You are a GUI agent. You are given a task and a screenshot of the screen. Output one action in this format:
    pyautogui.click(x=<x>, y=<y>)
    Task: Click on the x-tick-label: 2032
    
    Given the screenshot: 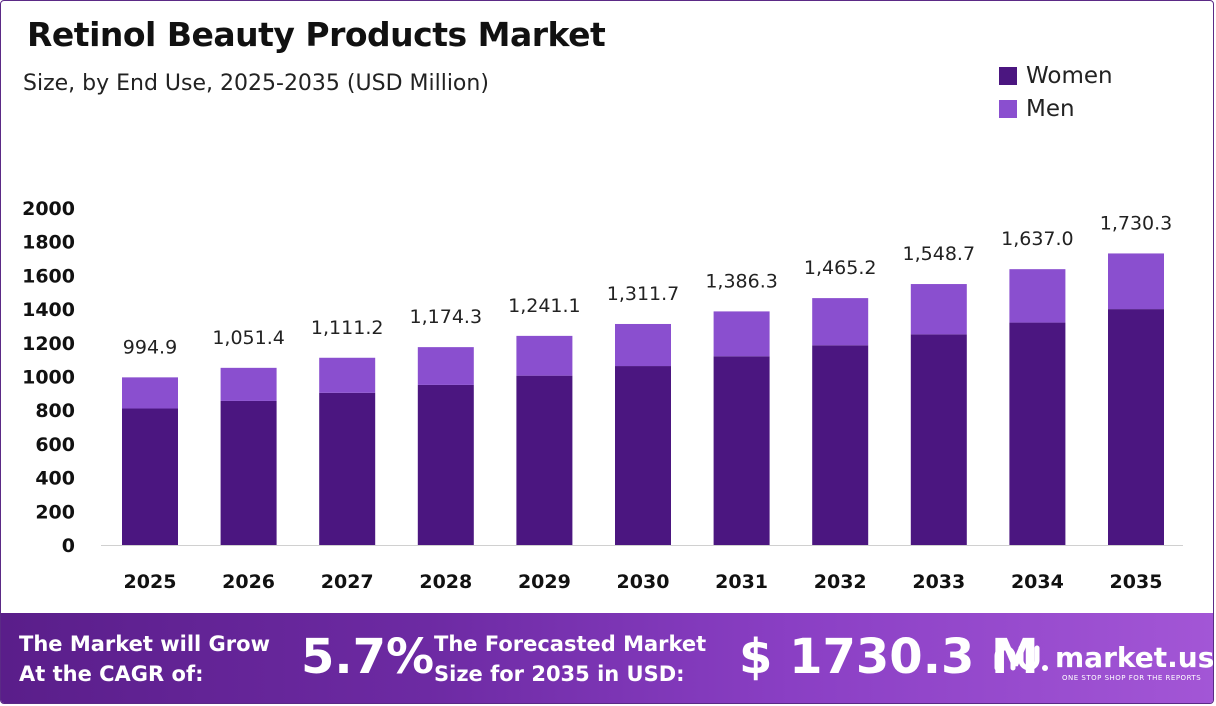 What is the action you would take?
    pyautogui.click(x=840, y=582)
    